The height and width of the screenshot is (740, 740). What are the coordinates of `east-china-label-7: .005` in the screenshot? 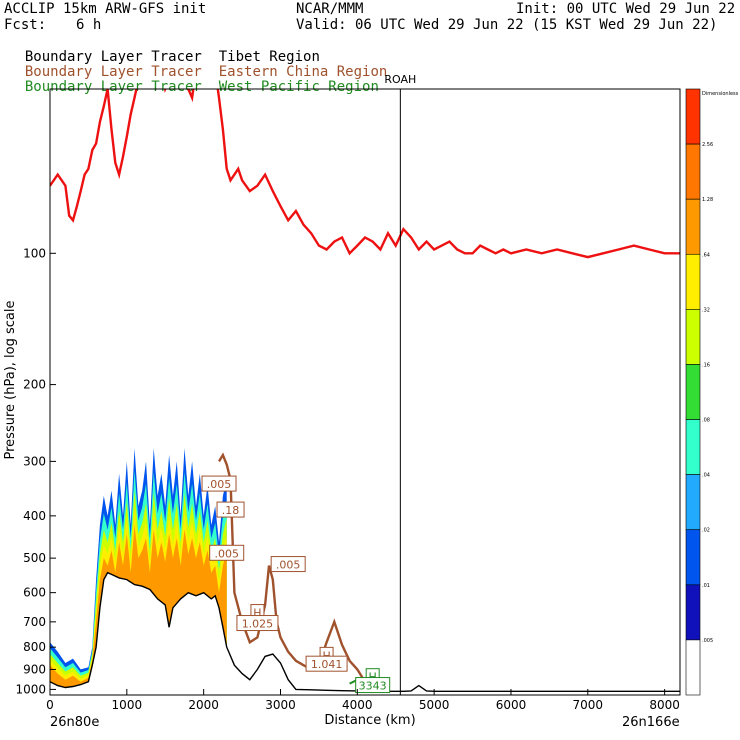 It's located at (219, 484).